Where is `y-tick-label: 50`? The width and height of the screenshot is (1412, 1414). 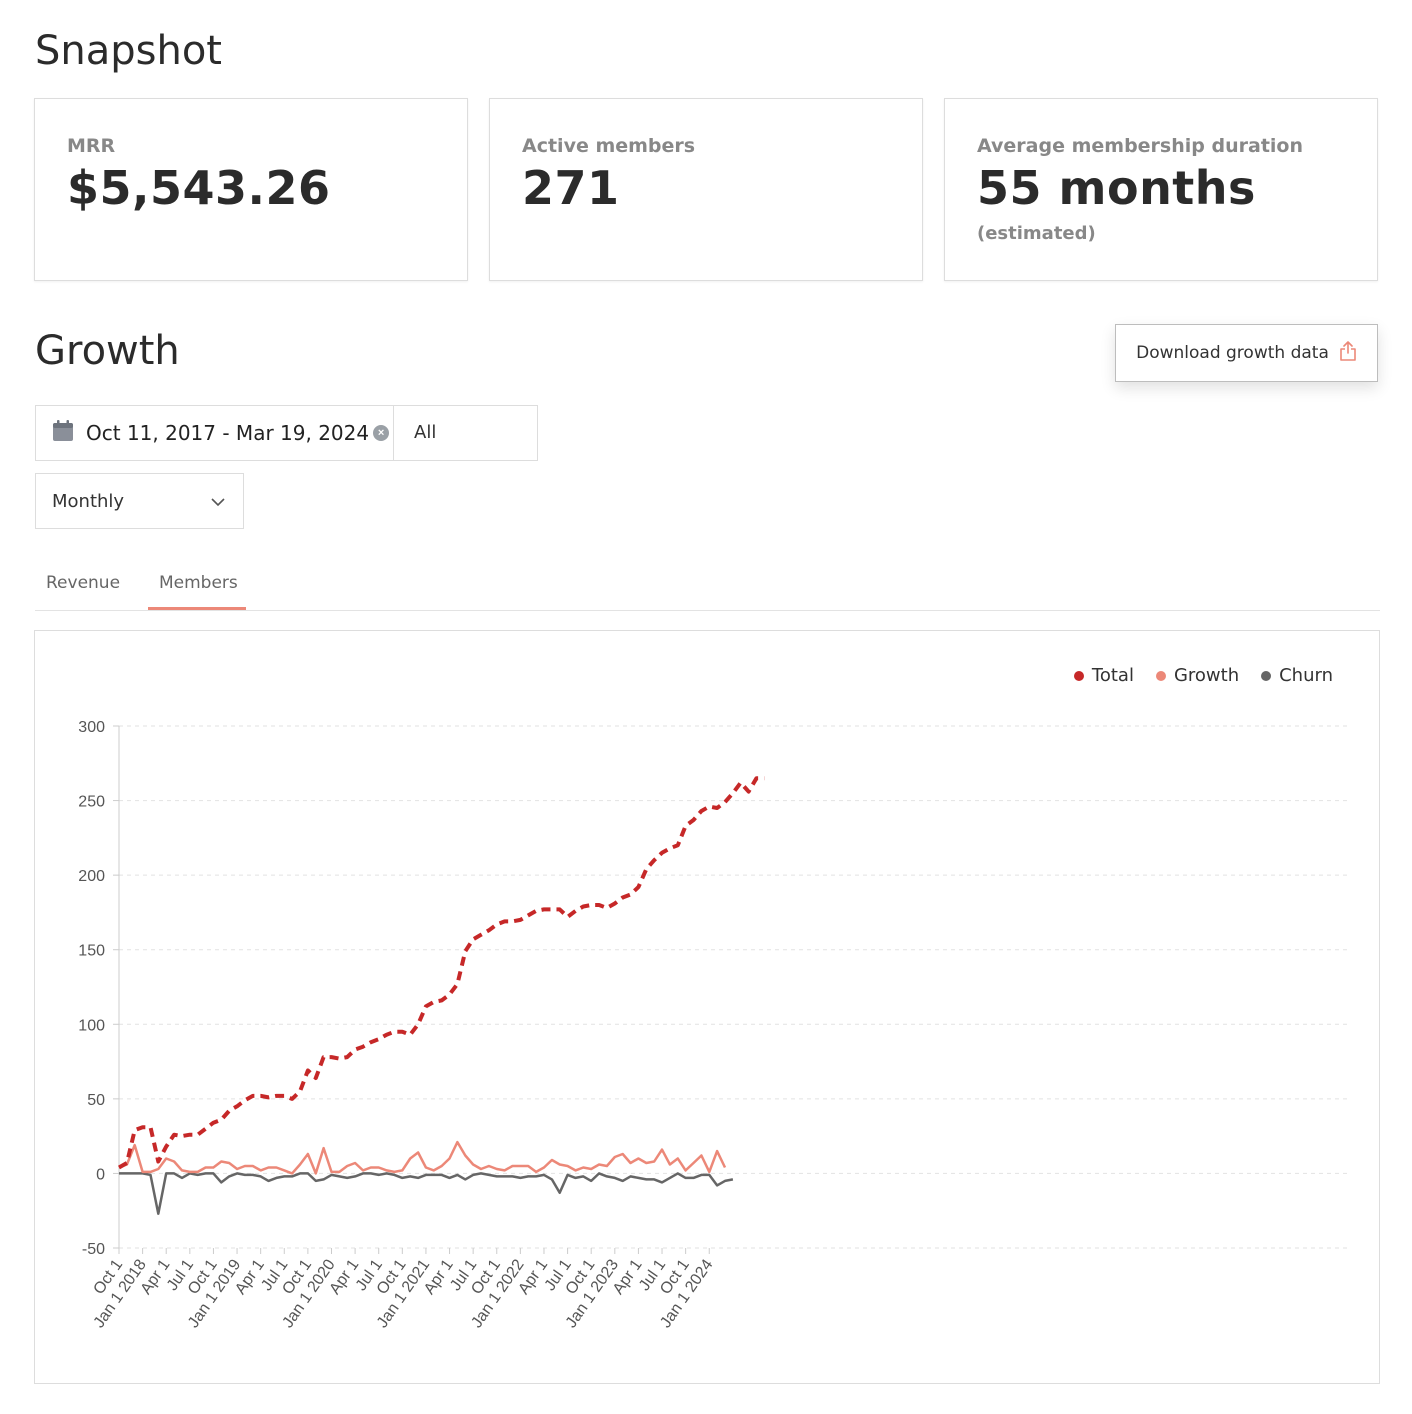
y-tick-label: 50 is located at coordinates (96, 1100).